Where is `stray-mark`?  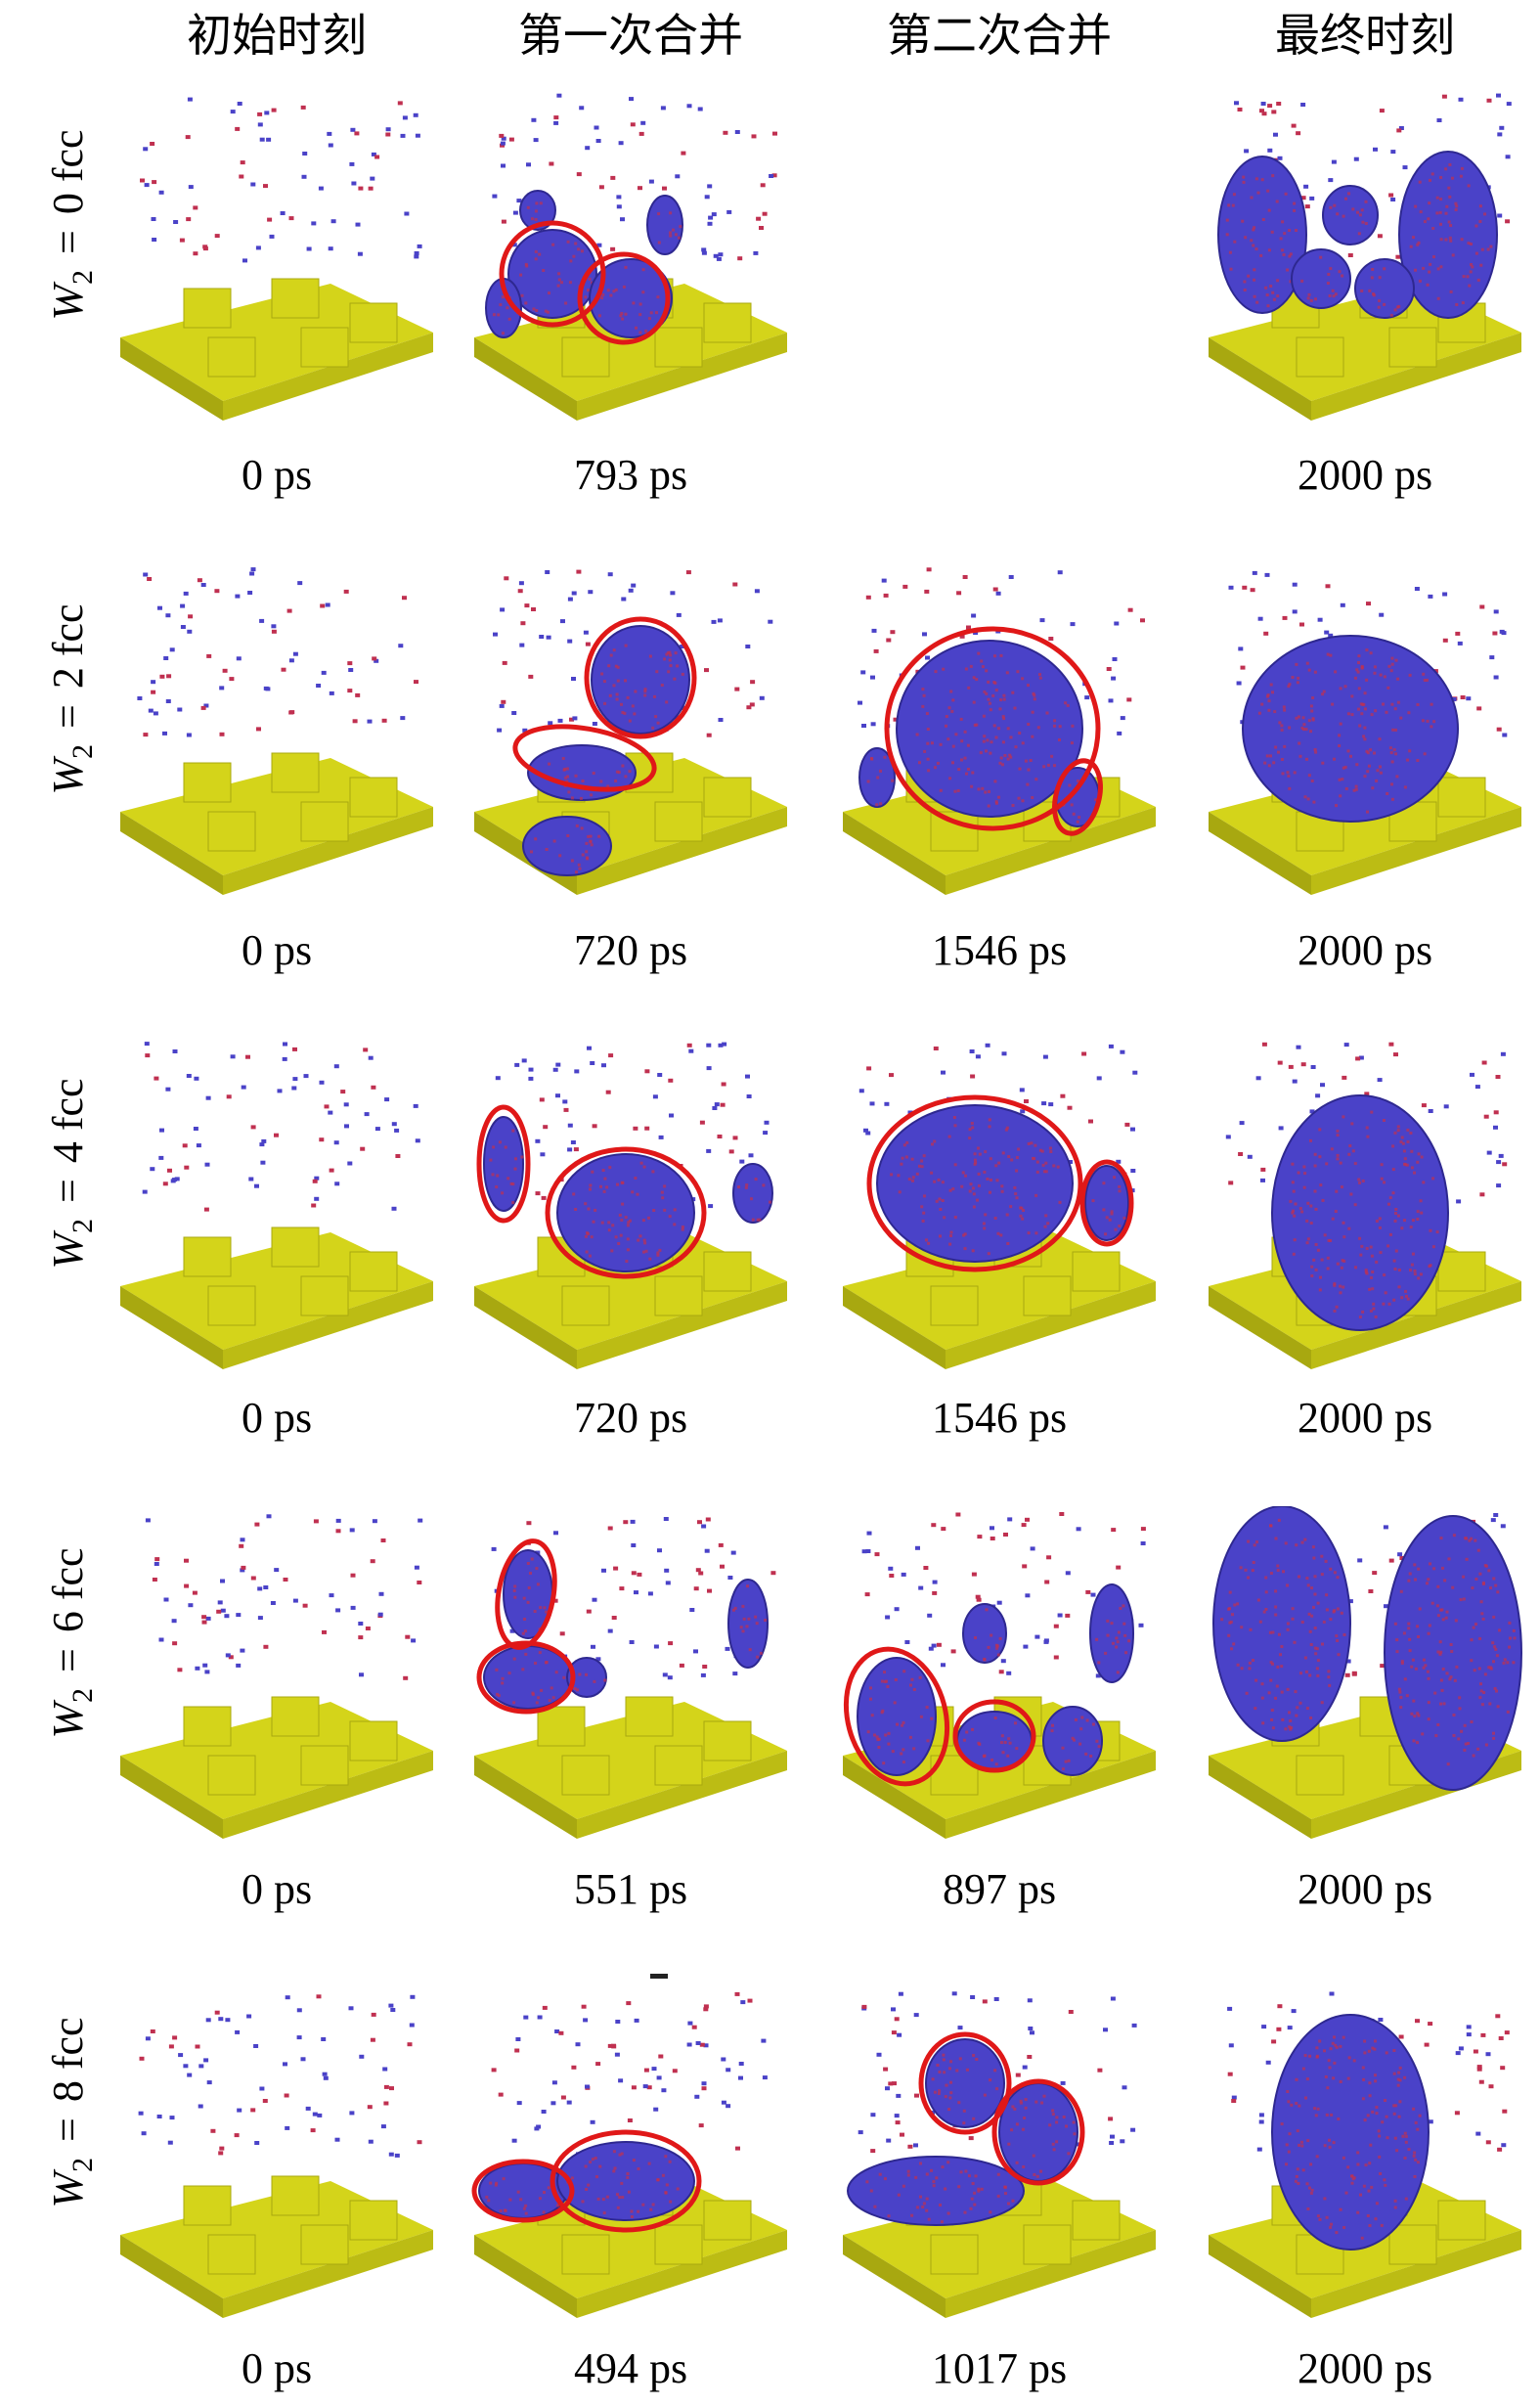 stray-mark is located at coordinates (659, 1976).